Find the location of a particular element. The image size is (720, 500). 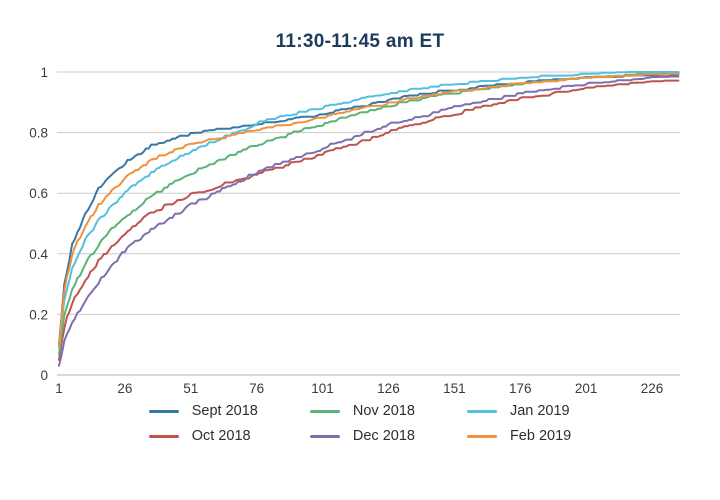

y-tick-label: 0 is located at coordinates (44, 375).